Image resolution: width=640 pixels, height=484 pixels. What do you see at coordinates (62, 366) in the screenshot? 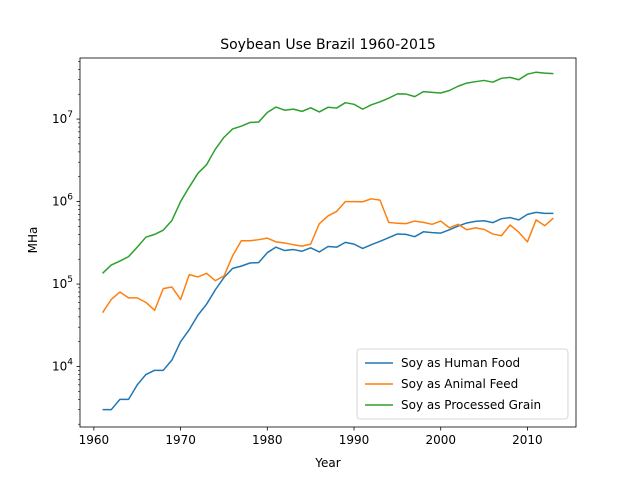
I see `y-tick-label: 10⁴` at bounding box center [62, 366].